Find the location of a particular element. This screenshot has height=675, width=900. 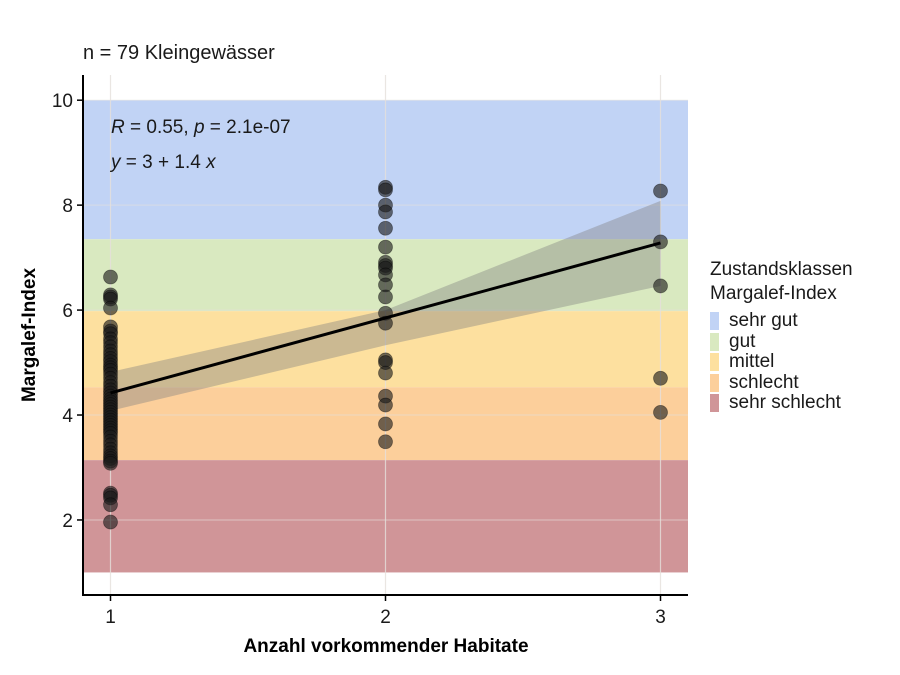

legend-item: schlecht is located at coordinates (781, 382).